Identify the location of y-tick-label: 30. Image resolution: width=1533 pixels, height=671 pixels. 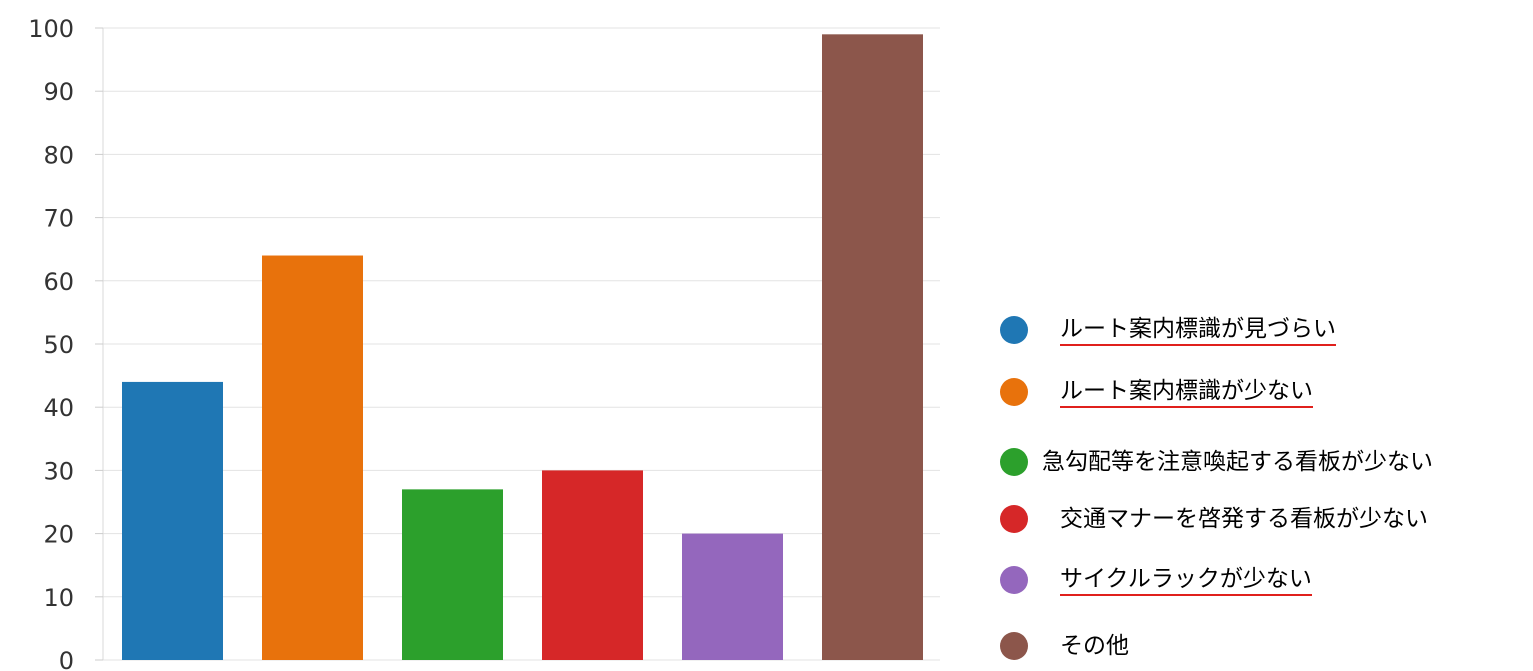
(58, 471).